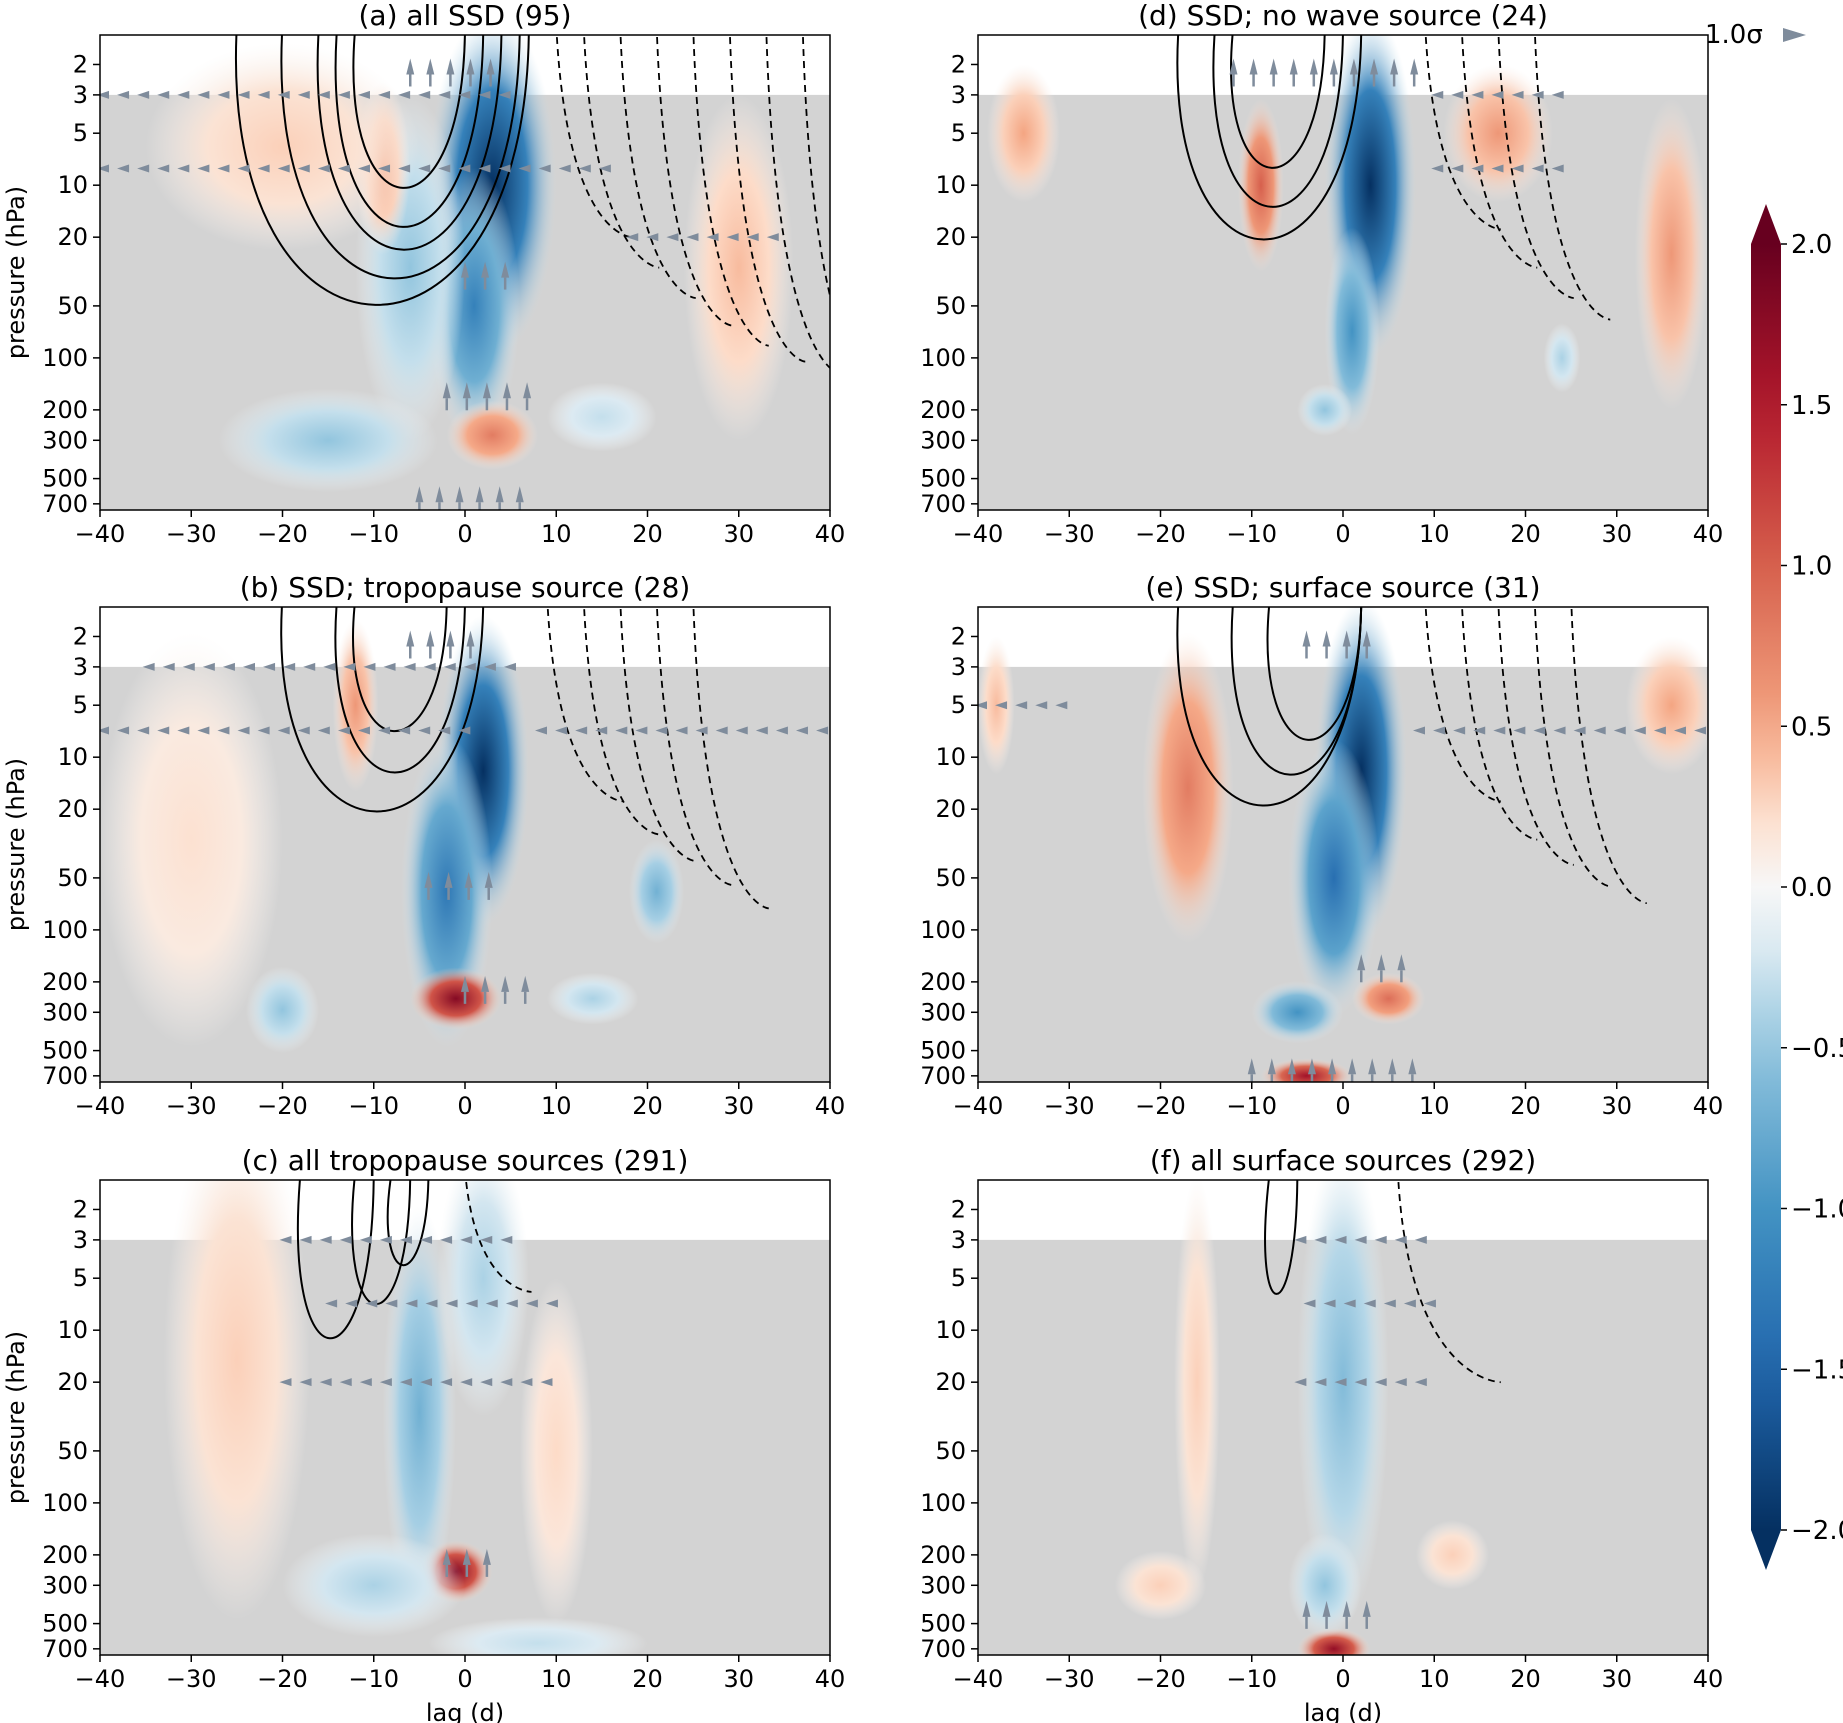 The image size is (1843, 1723). Describe the element at coordinates (465, 587) in the screenshot. I see `panel-title: (b) SSD; tropopause source (28)` at that location.